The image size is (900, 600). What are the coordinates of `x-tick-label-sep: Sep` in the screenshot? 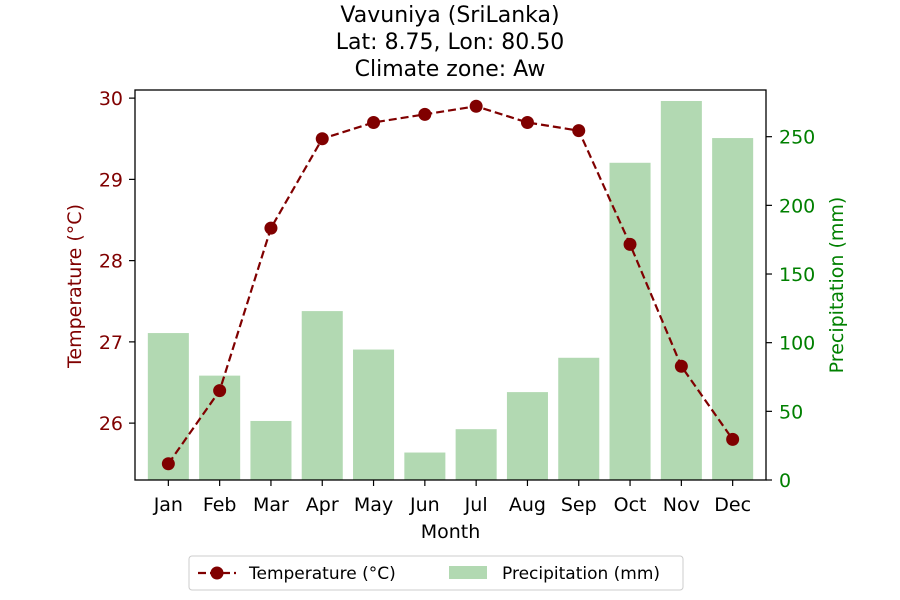 It's located at (579, 505).